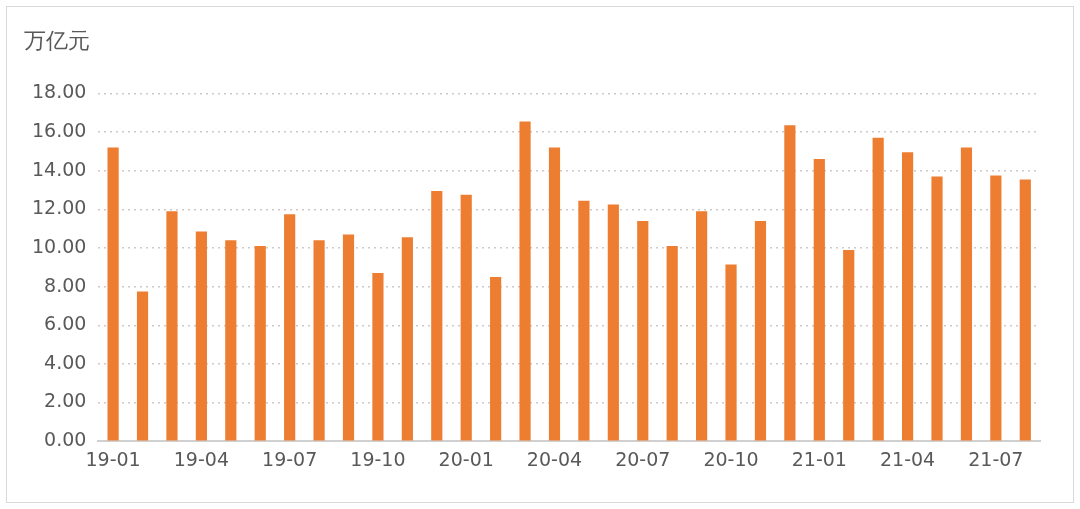  What do you see at coordinates (201, 458) in the screenshot?
I see `x-tick-label: 19-04` at bounding box center [201, 458].